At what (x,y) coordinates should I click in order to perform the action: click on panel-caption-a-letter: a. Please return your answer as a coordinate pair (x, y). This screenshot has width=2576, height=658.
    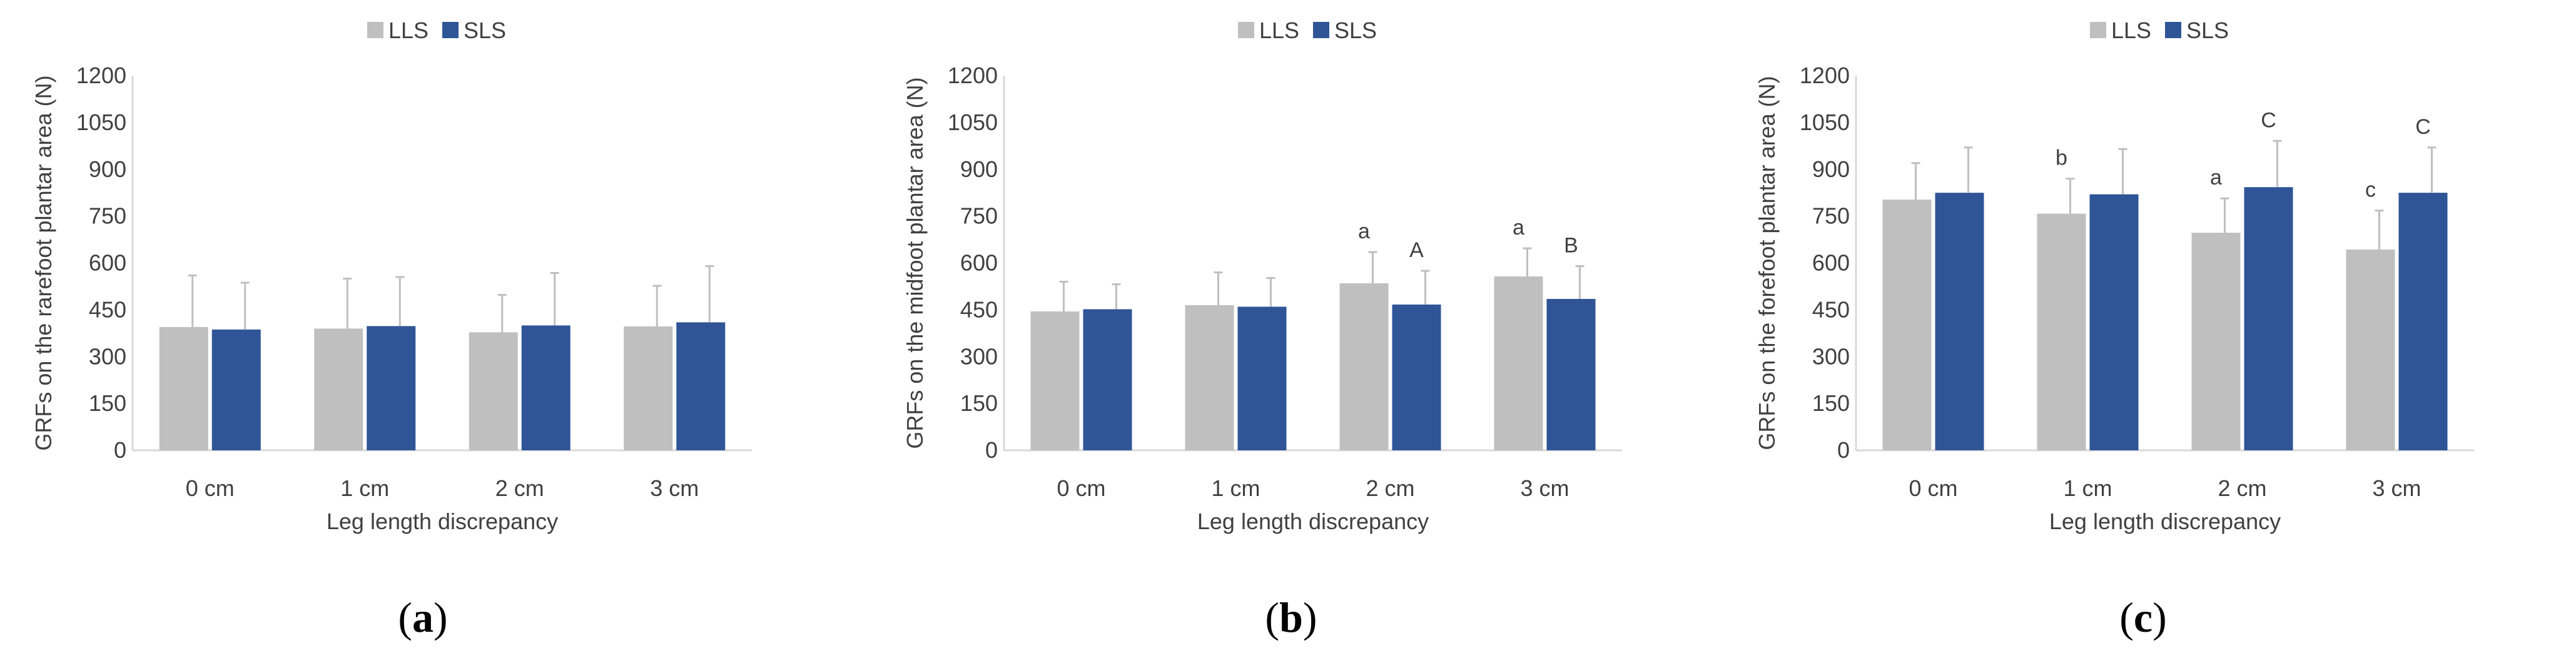
    Looking at the image, I should click on (423, 617).